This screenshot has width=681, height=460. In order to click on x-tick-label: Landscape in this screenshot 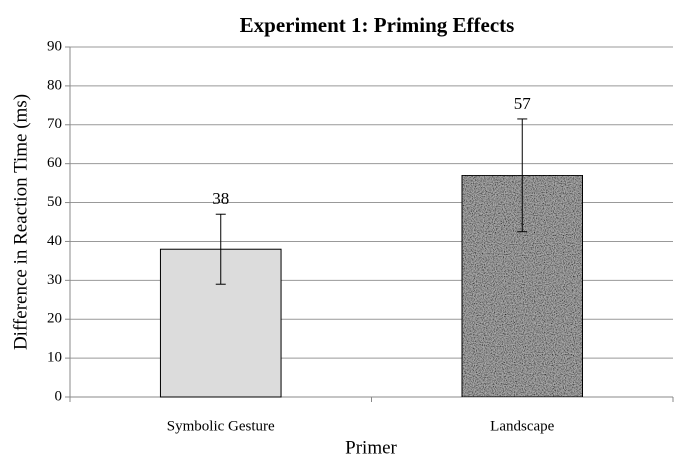, I will do `click(522, 426)`.